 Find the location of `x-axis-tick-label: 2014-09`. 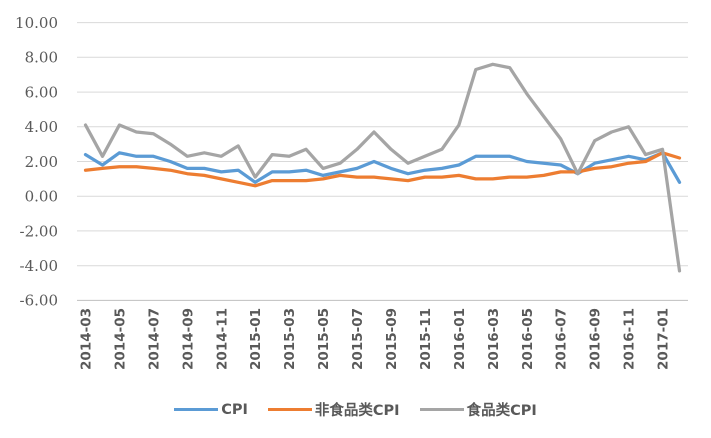

x-axis-tick-label: 2014-09 is located at coordinates (188, 339).